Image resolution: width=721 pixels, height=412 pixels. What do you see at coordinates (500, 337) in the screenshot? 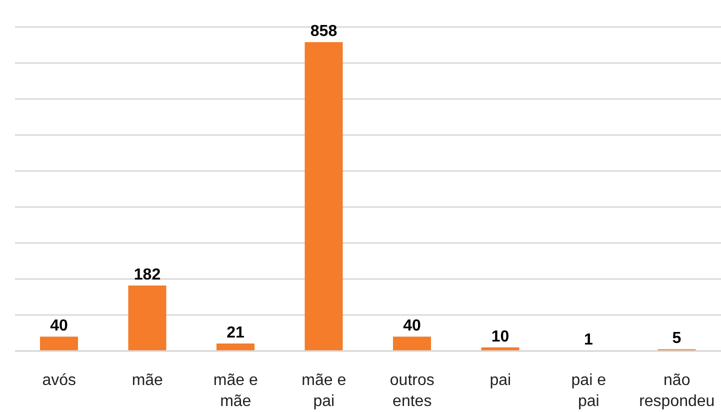
I see `data-label: 10` at bounding box center [500, 337].